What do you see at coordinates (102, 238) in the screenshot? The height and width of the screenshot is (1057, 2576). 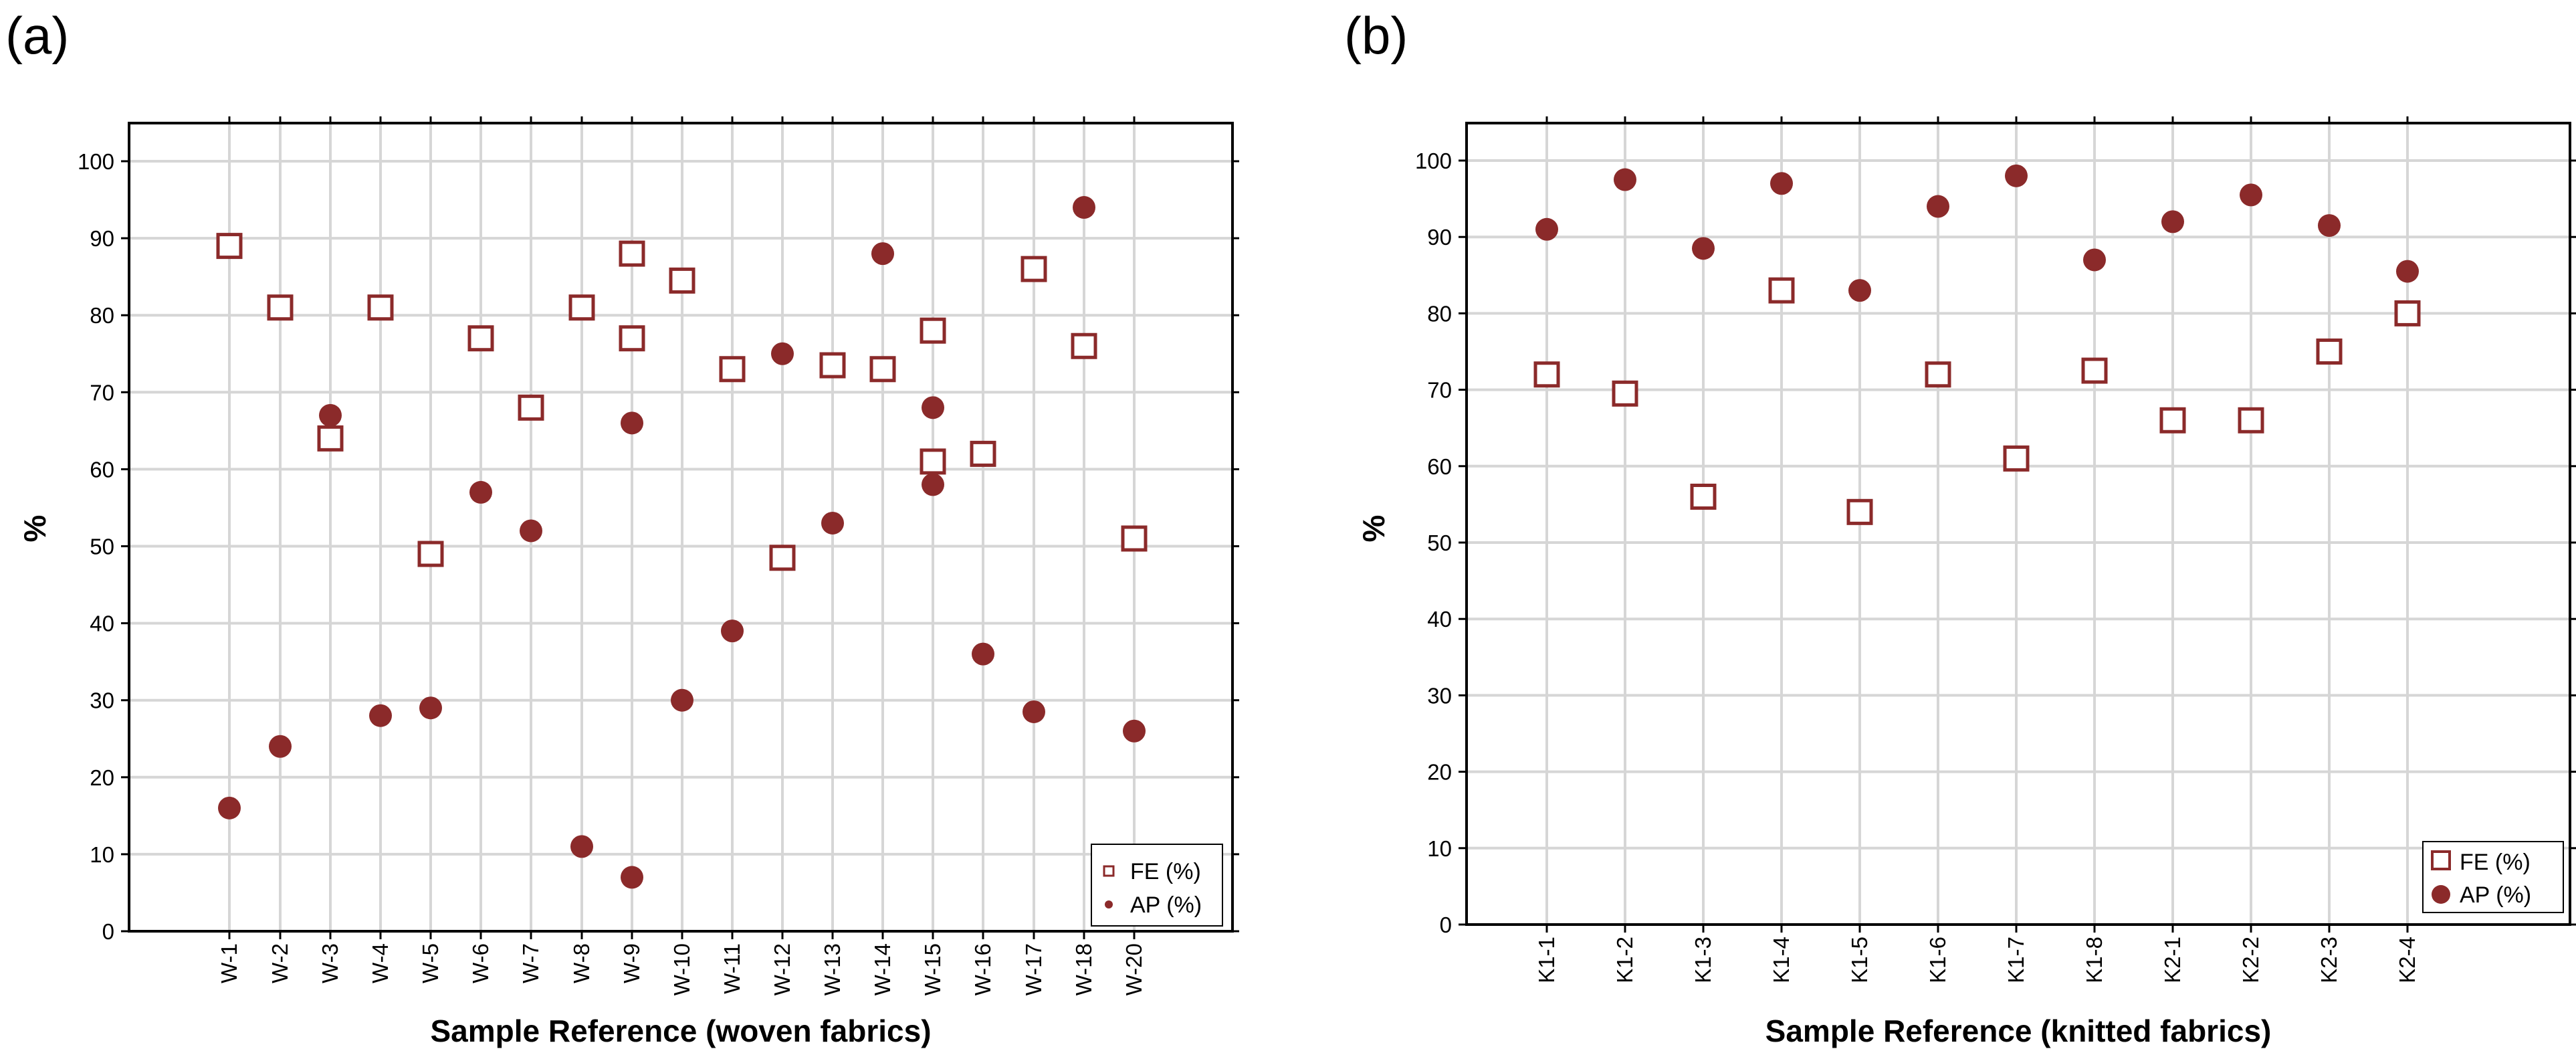 I see `y-tick-label: 90` at bounding box center [102, 238].